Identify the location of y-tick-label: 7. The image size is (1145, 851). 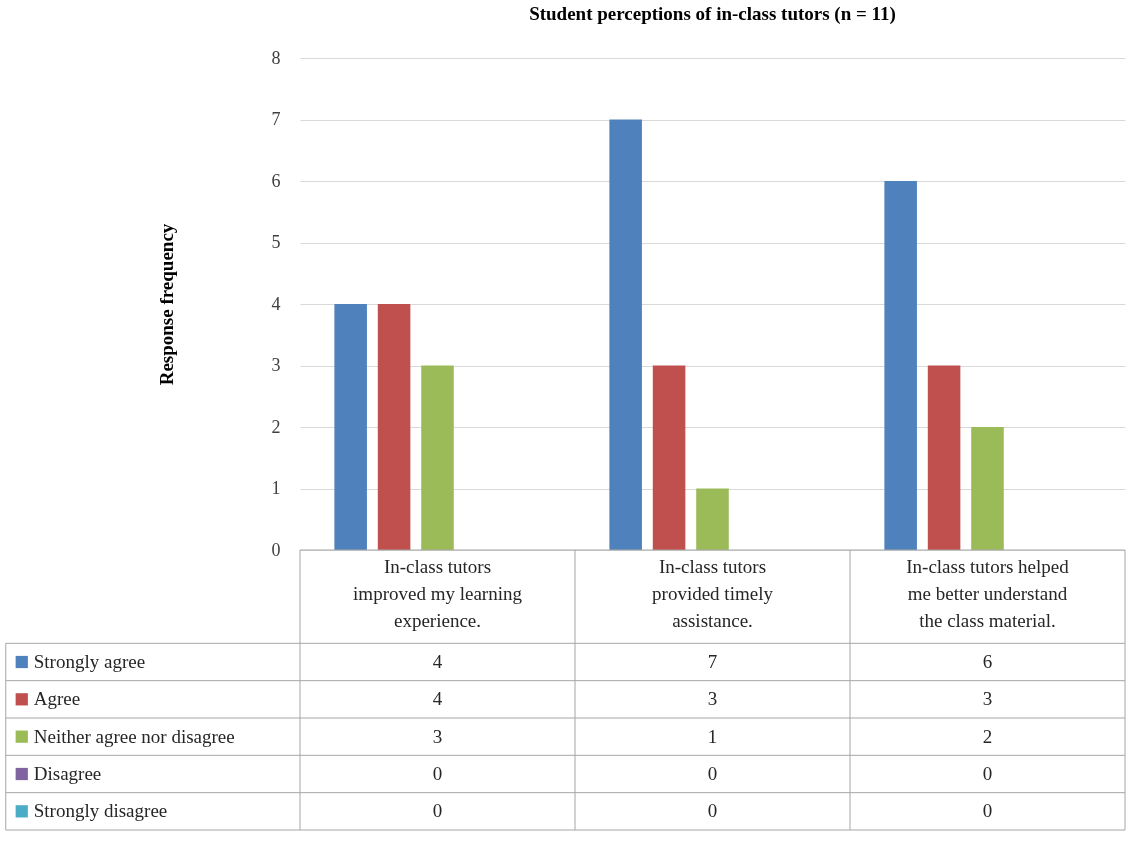
(276, 119).